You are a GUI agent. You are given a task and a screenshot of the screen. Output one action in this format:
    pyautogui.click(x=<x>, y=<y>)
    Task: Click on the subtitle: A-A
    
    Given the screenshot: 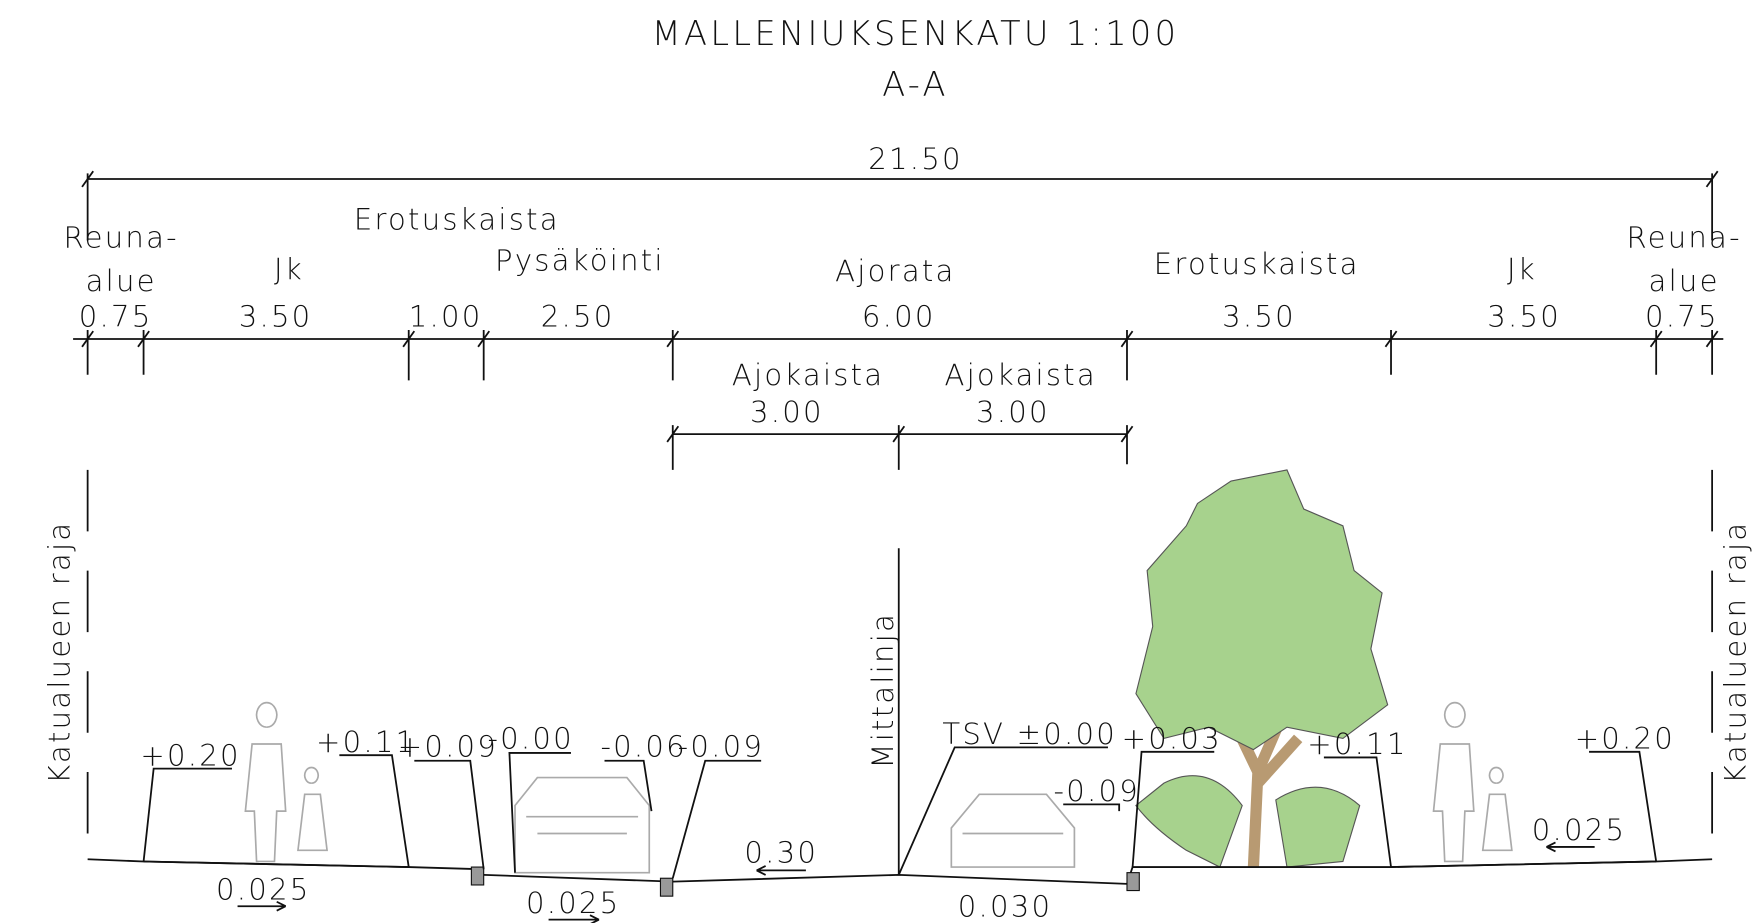 What is the action you would take?
    pyautogui.click(x=915, y=84)
    